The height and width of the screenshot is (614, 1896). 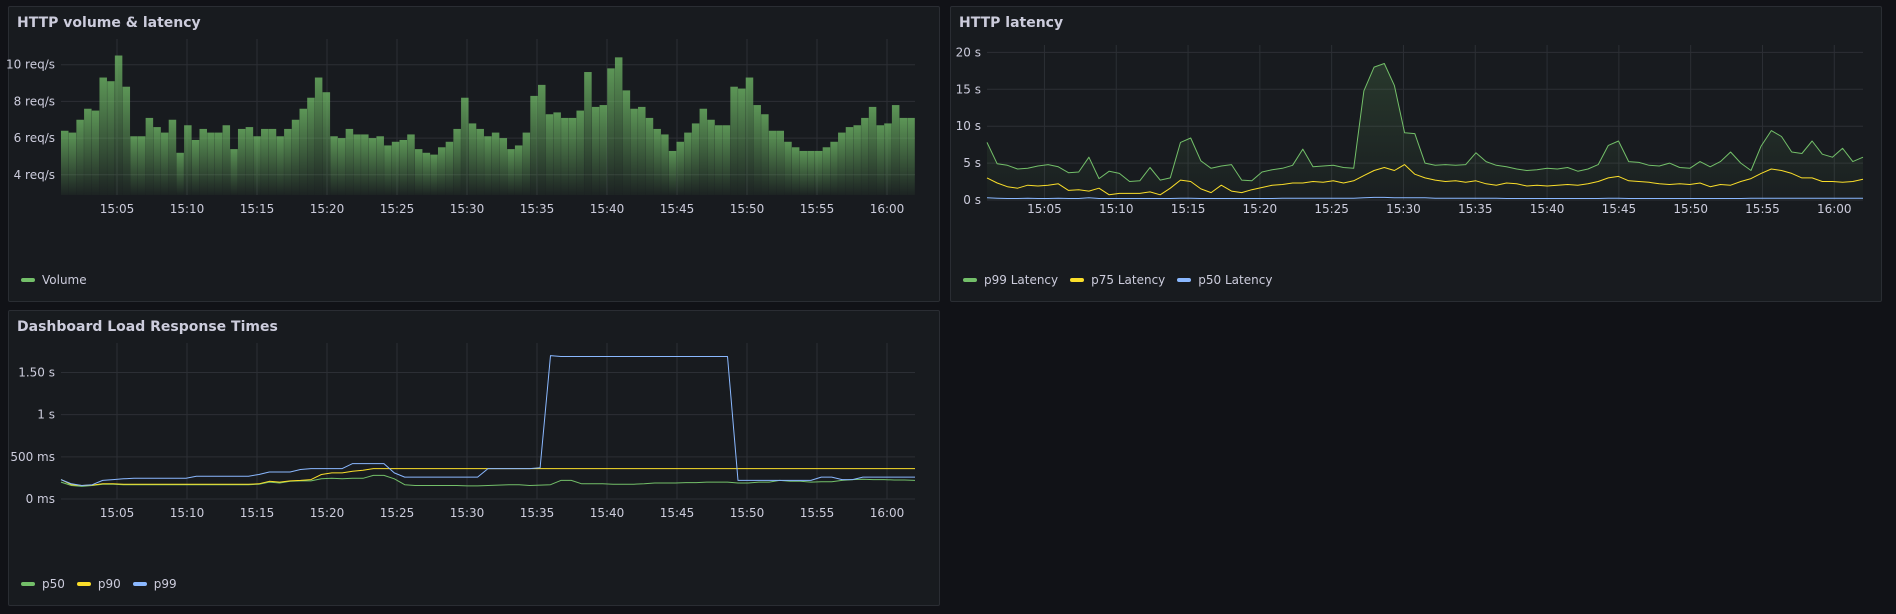 I want to click on y-tick-label: 8 req/s, so click(x=34, y=101).